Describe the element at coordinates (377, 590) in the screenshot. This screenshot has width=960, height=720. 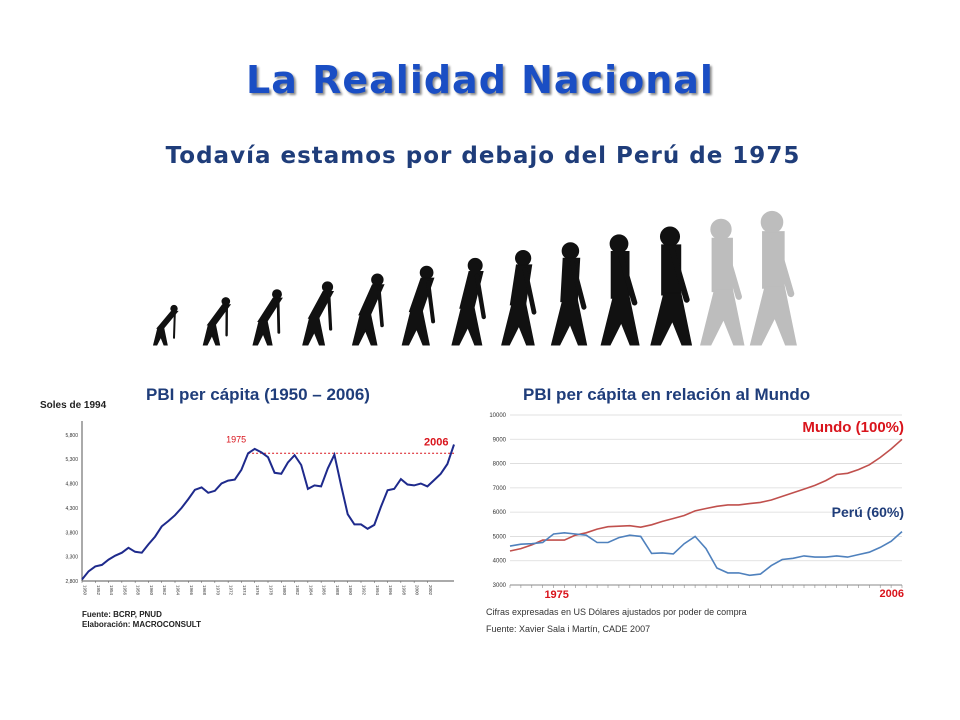
I see `left-x-tick-label: 1994` at that location.